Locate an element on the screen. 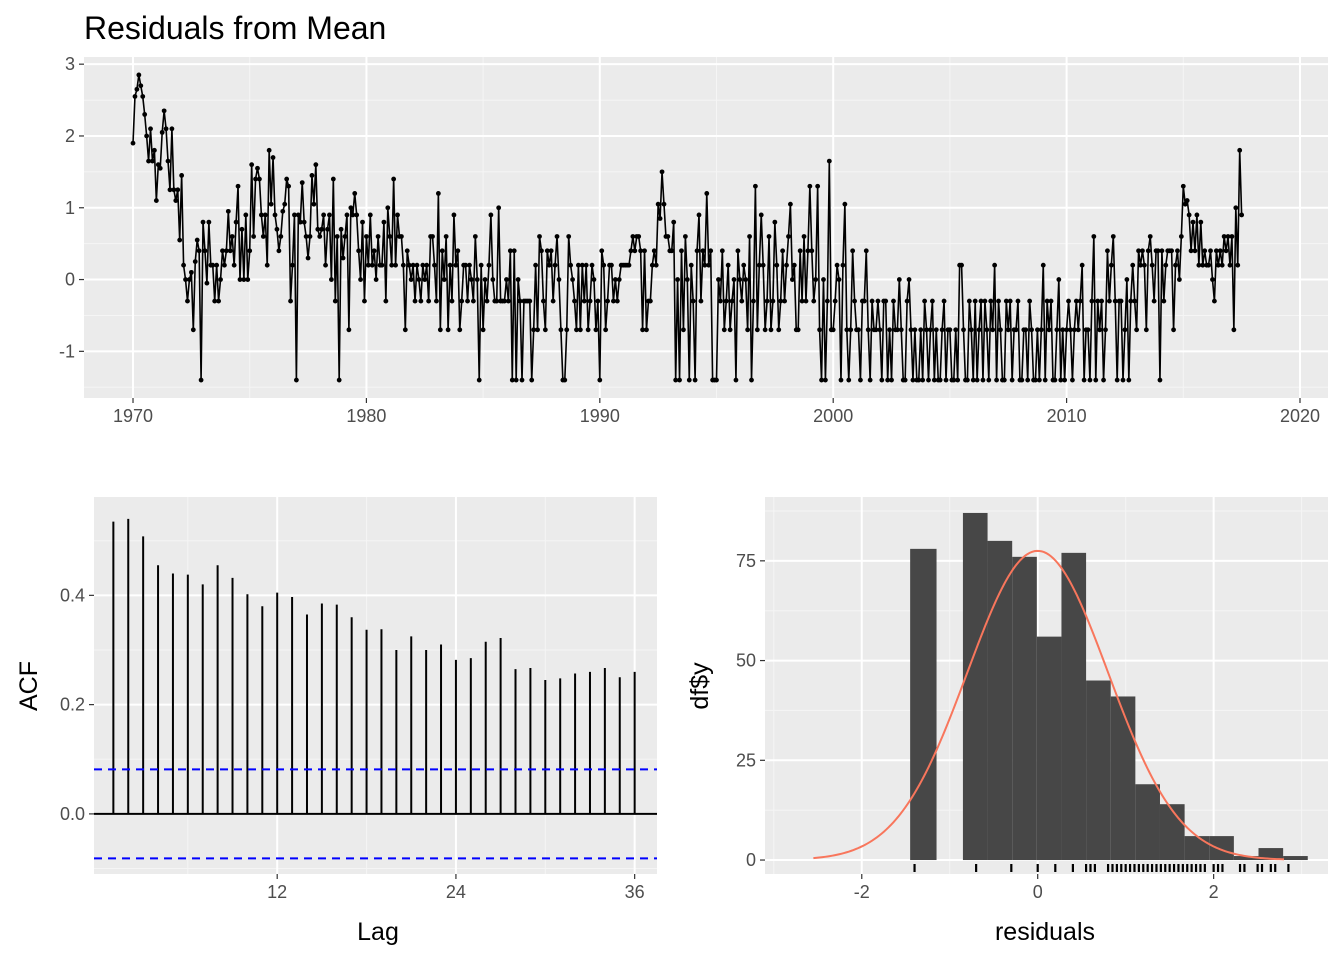 The image size is (1344, 960). x-tick-label: 12 is located at coordinates (277, 892).